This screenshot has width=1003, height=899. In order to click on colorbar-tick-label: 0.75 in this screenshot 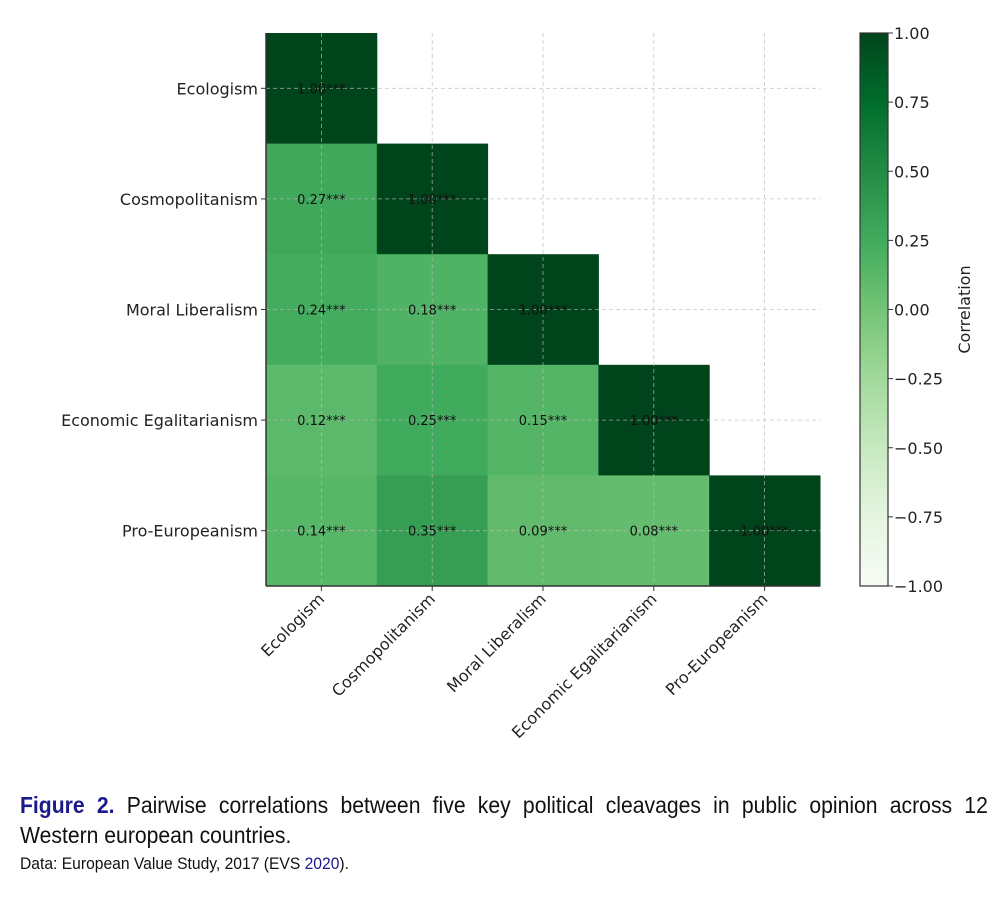, I will do `click(912, 102)`.